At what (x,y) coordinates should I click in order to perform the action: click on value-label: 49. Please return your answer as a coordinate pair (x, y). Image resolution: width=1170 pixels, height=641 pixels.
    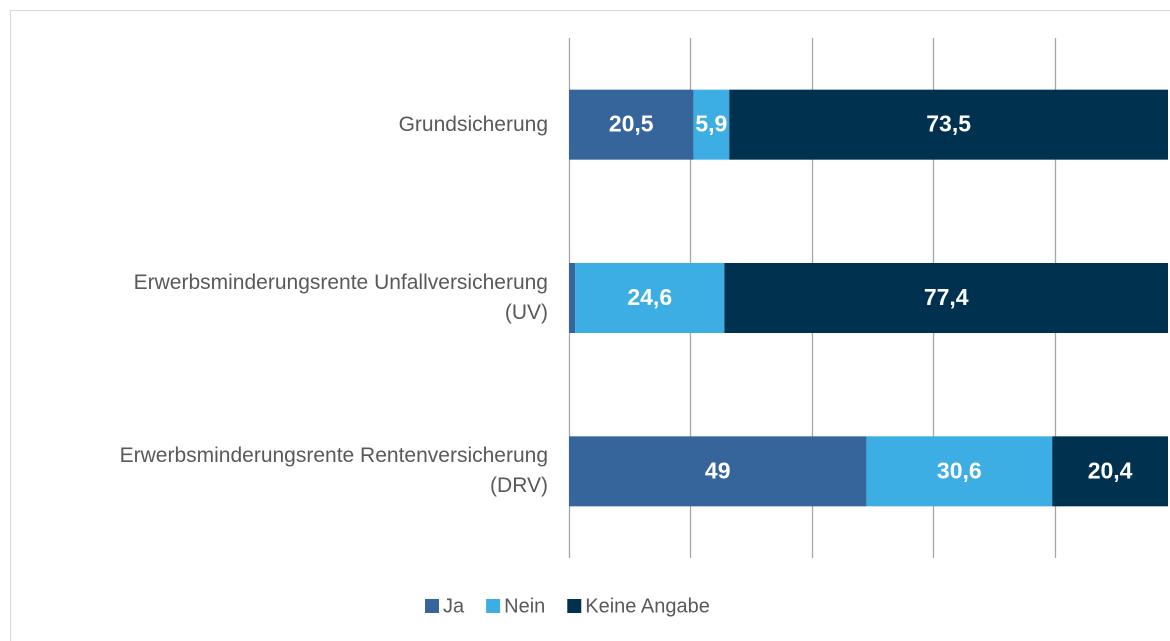
    Looking at the image, I should click on (718, 470).